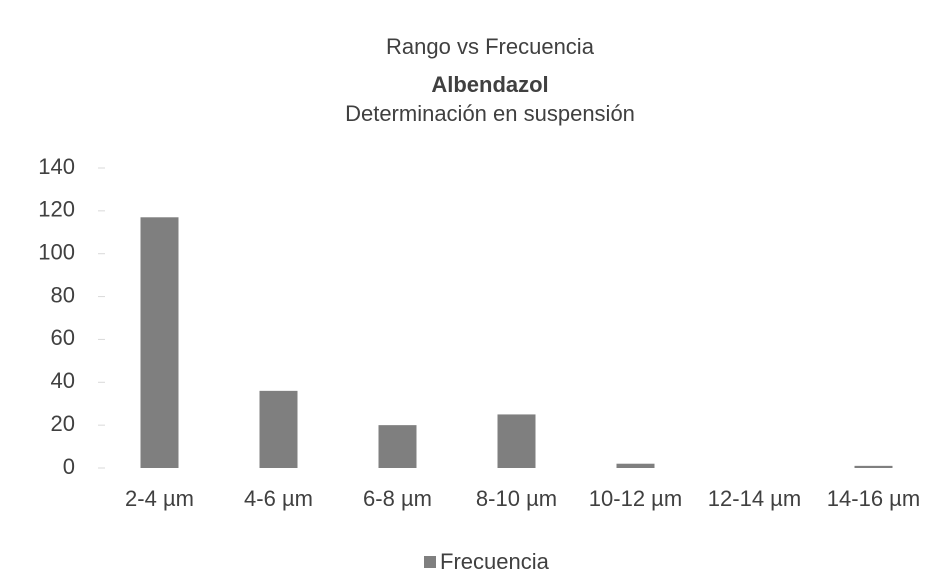 The image size is (935, 577). Describe the element at coordinates (278, 498) in the screenshot. I see `x-tick-label: 4-6 µm` at that location.